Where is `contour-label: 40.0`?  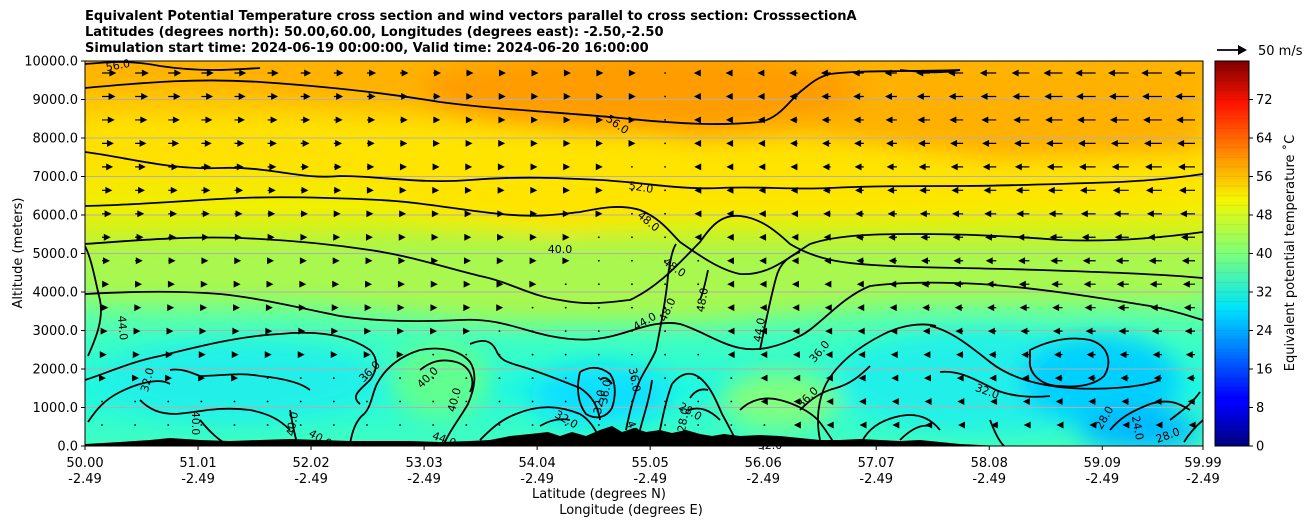 contour-label: 40.0 is located at coordinates (292, 424).